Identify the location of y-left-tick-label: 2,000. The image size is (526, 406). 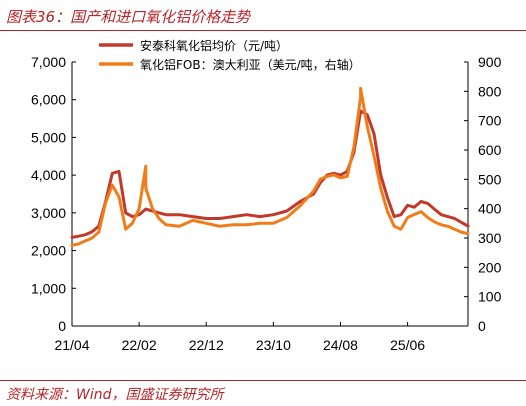
(48, 251).